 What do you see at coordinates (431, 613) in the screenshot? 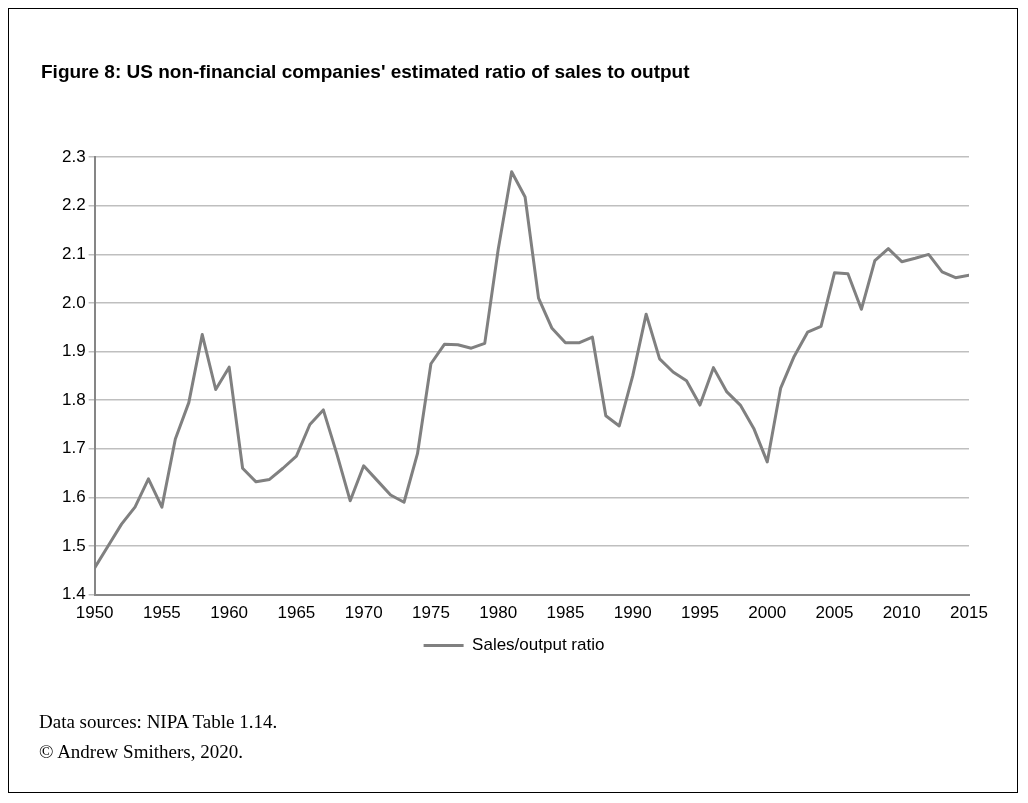
I see `x-tick-label: 1975` at bounding box center [431, 613].